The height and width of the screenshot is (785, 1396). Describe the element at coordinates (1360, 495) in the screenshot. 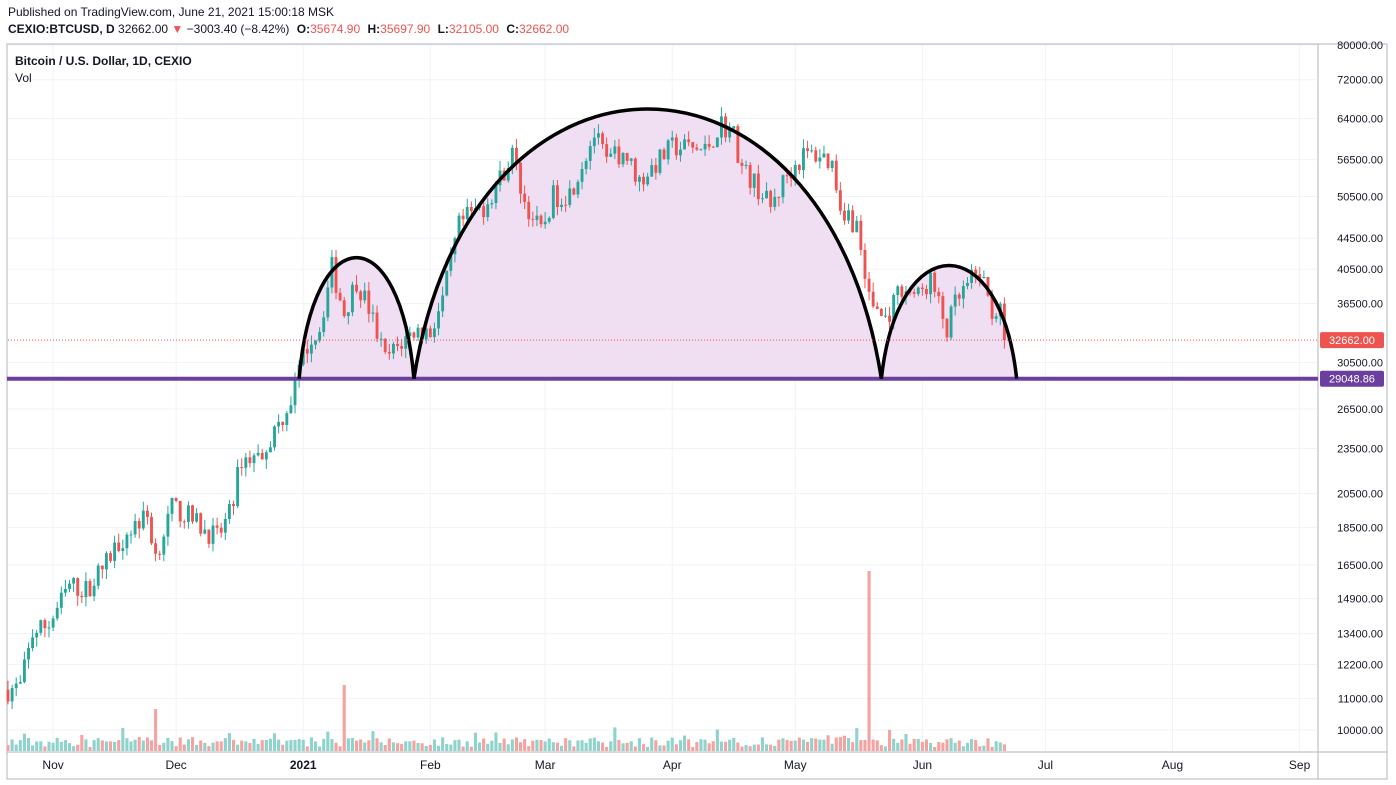

I see `y-tick-label: 20500.00` at that location.